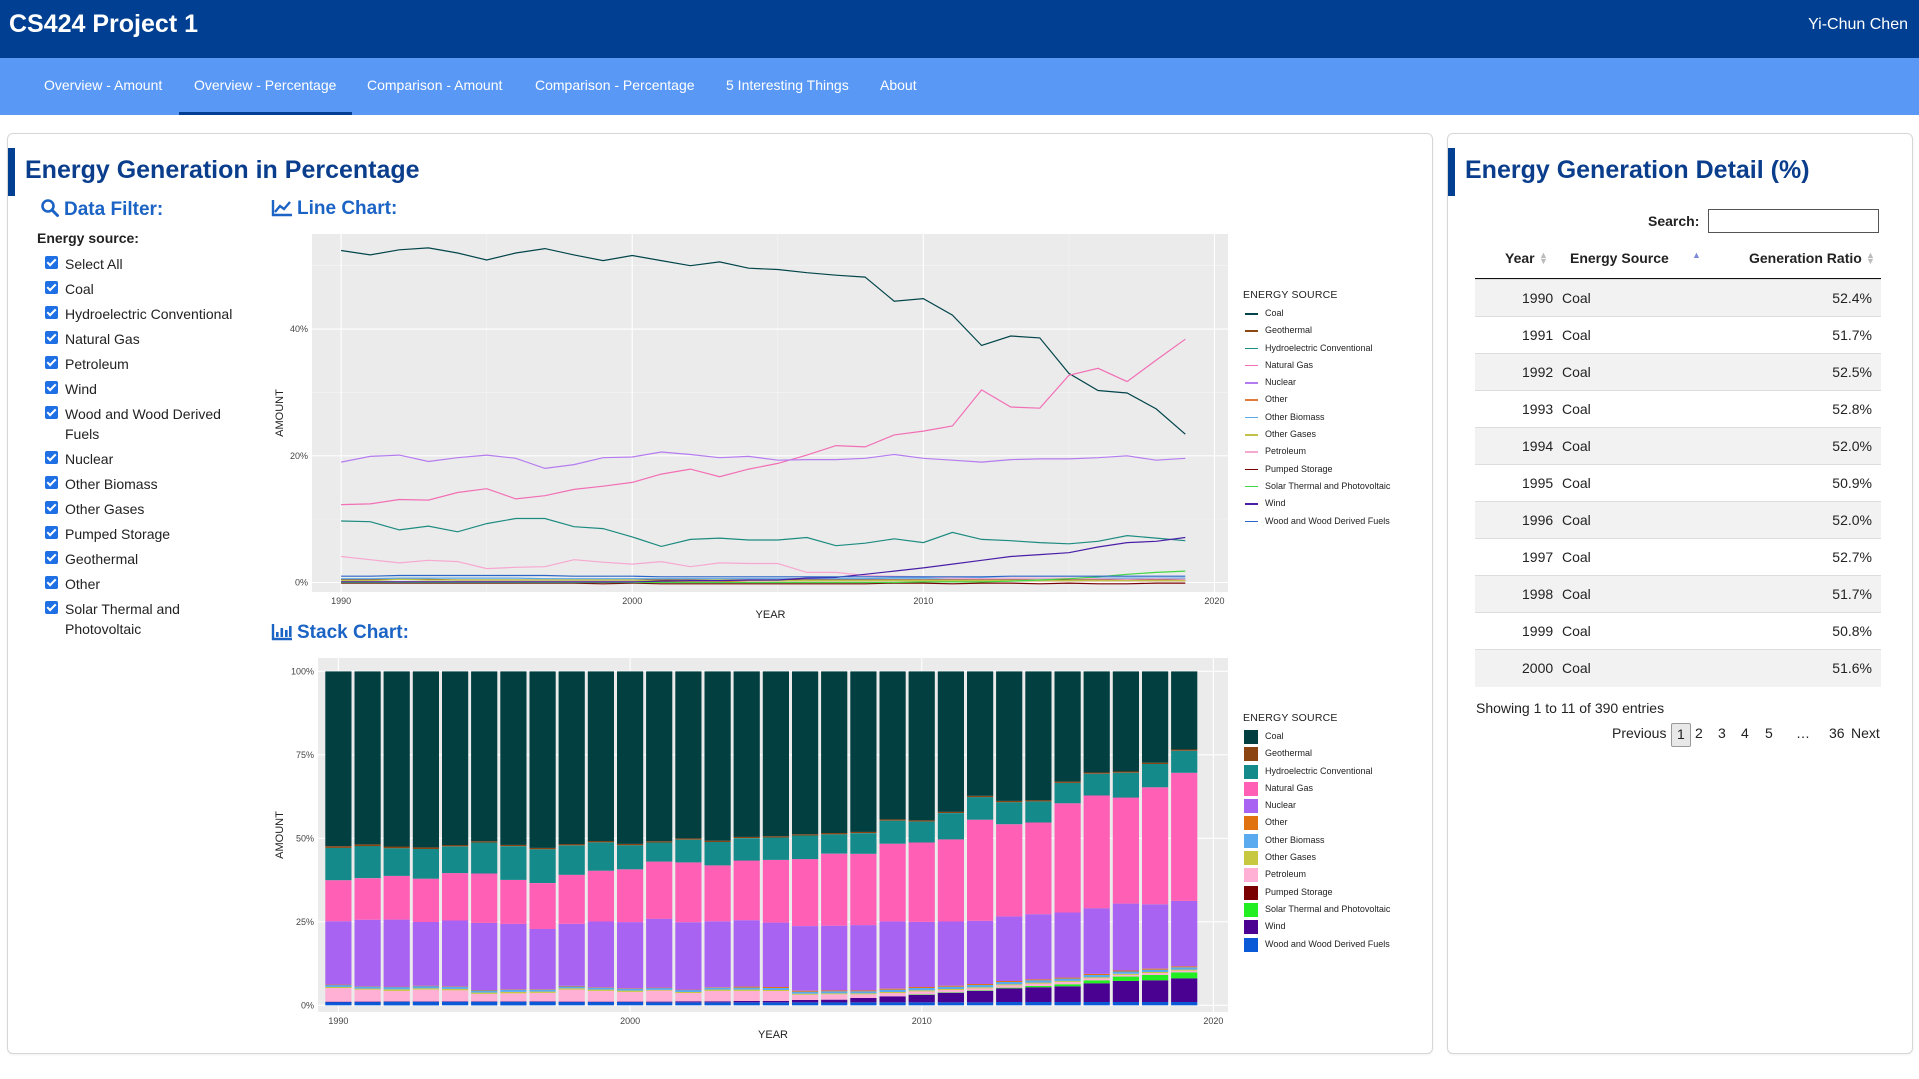  What do you see at coordinates (773, 1035) in the screenshot?
I see `x-axis-label: YEAR` at bounding box center [773, 1035].